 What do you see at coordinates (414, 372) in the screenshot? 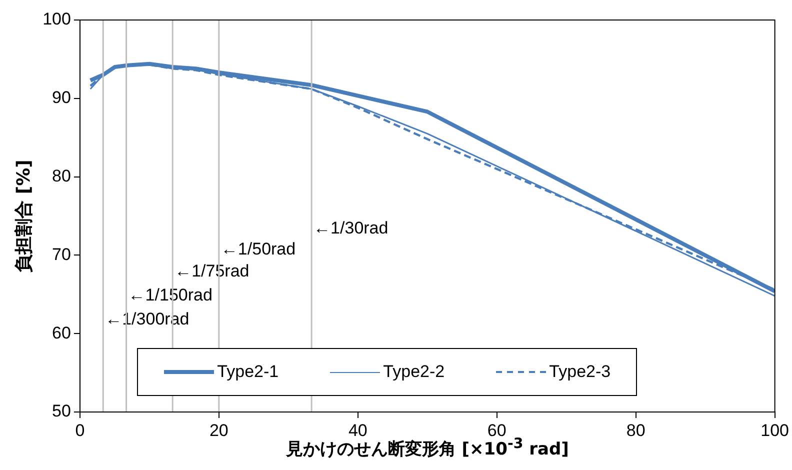
I see `legend-label: Type2-2` at bounding box center [414, 372].